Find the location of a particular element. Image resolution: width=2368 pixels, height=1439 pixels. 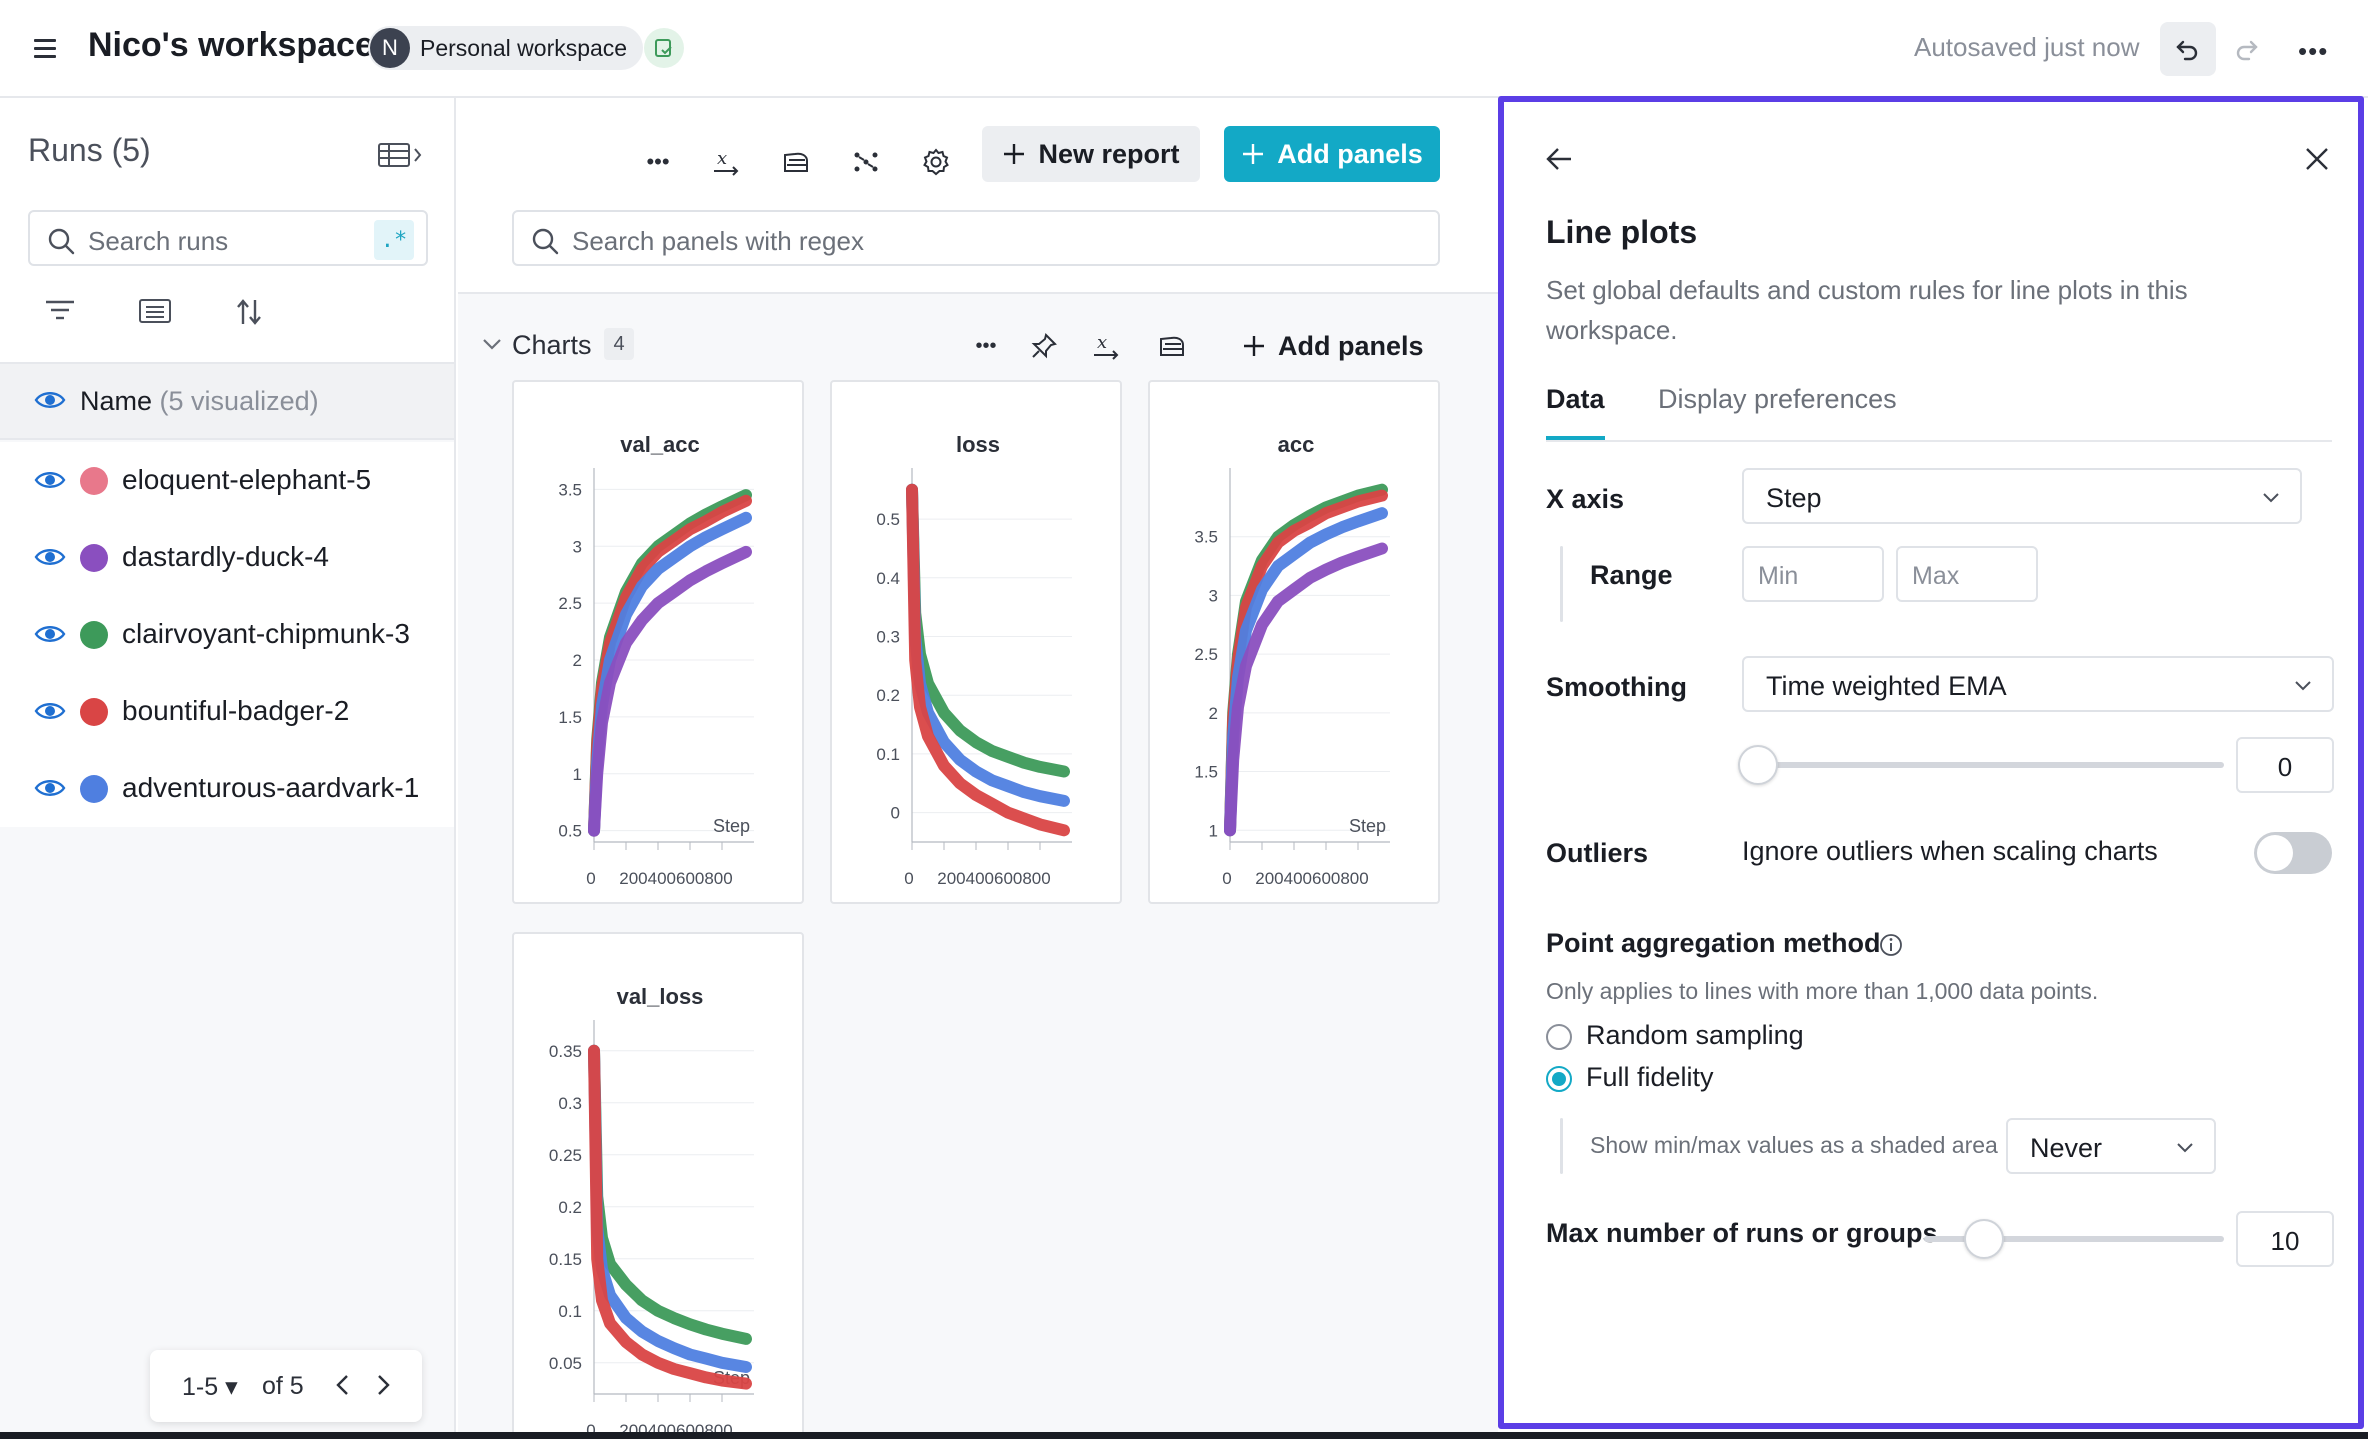

range-max-placeholder: Max is located at coordinates (1936, 576).